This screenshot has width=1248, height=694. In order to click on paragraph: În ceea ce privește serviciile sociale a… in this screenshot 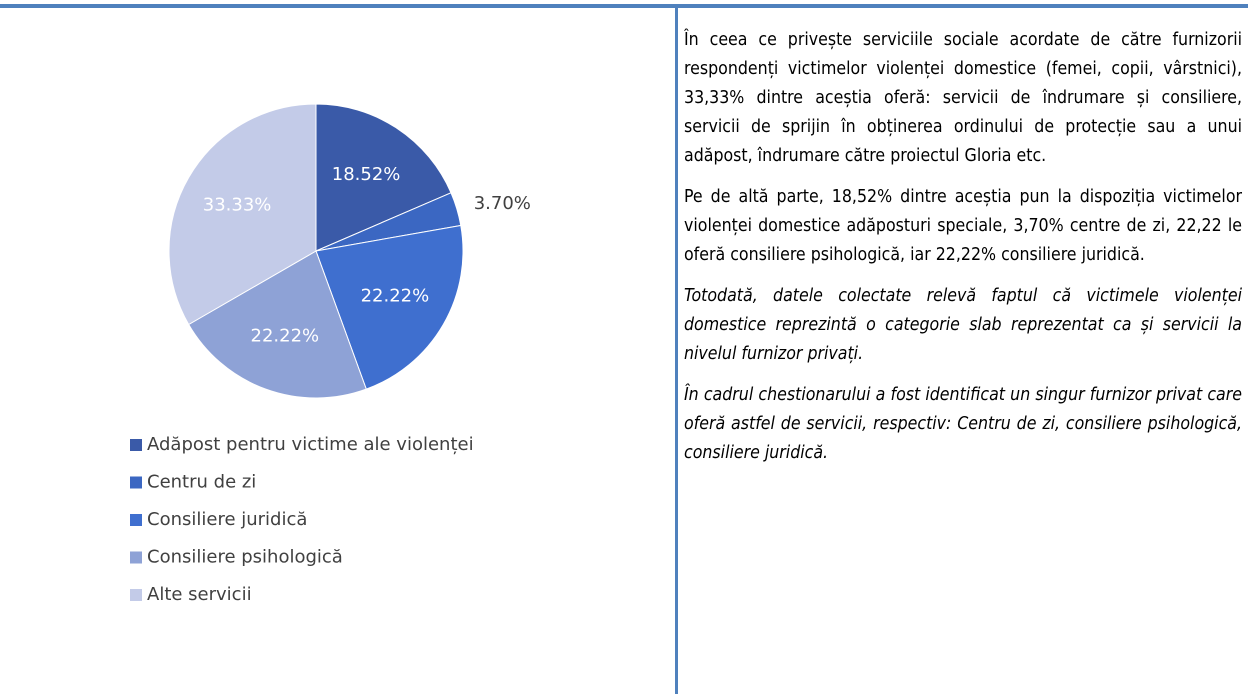, I will do `click(963, 98)`.